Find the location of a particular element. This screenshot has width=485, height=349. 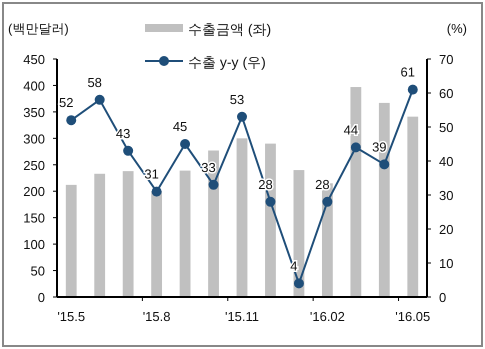

y-tick-label: 450 is located at coordinates (34, 59).